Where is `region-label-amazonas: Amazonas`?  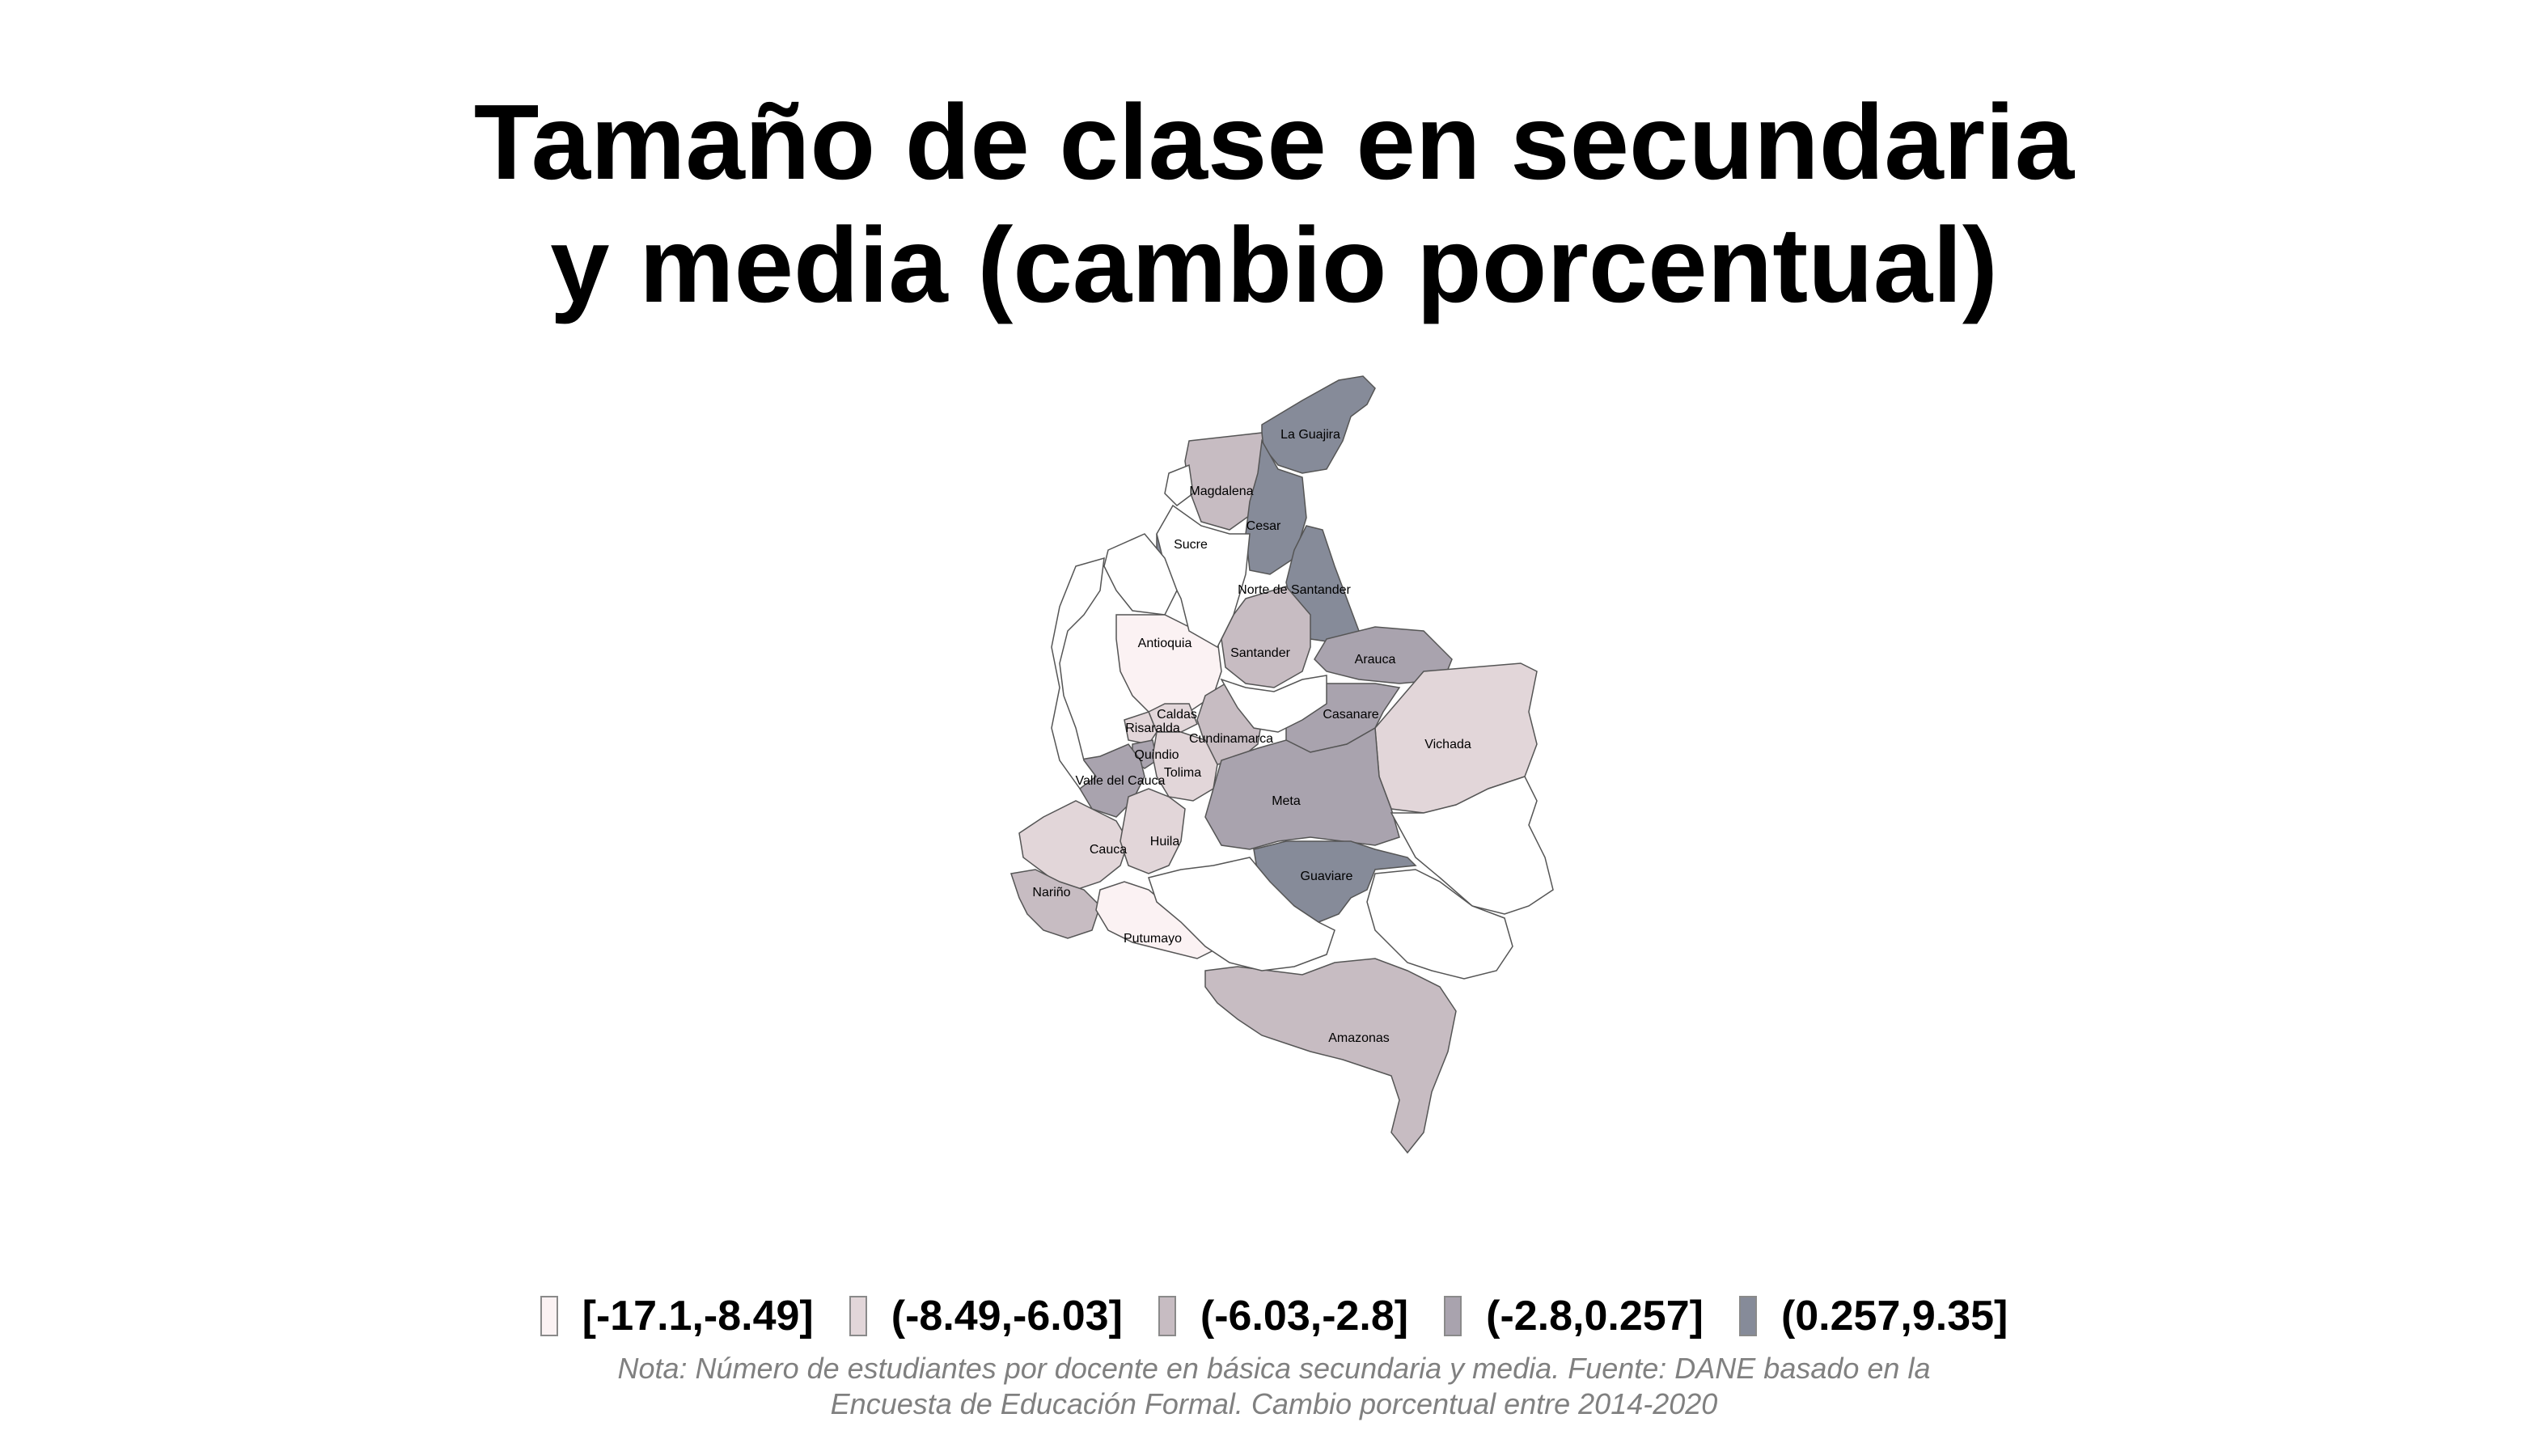 region-label-amazonas: Amazonas is located at coordinates (1359, 1038).